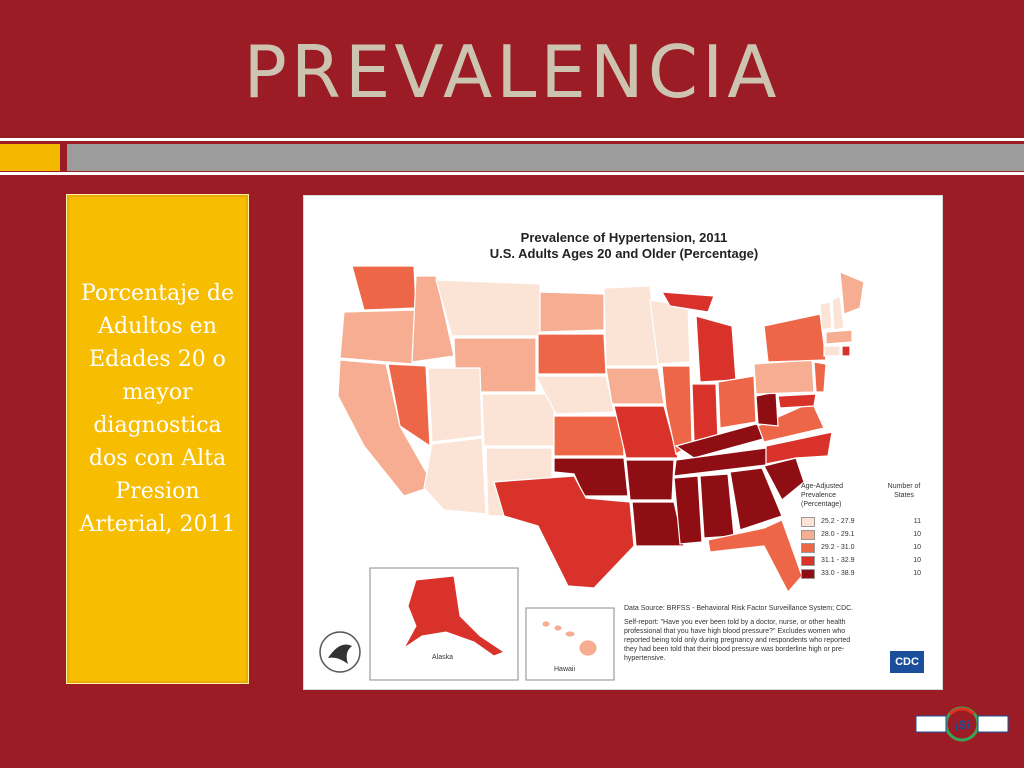  Describe the element at coordinates (340, 652) in the screenshot. I see `hhs-seal-icon` at that location.